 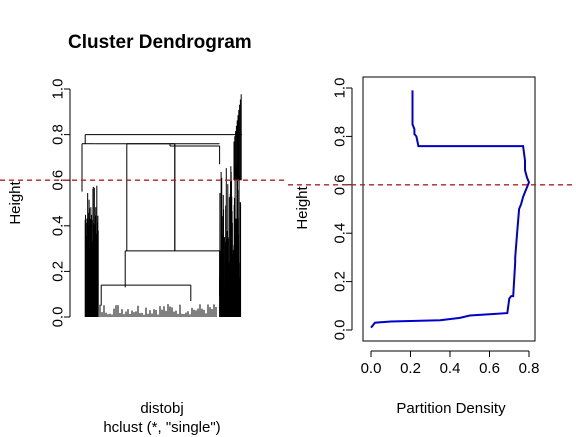 I want to click on density-y-tick-label: 1.0, so click(x=339, y=88).